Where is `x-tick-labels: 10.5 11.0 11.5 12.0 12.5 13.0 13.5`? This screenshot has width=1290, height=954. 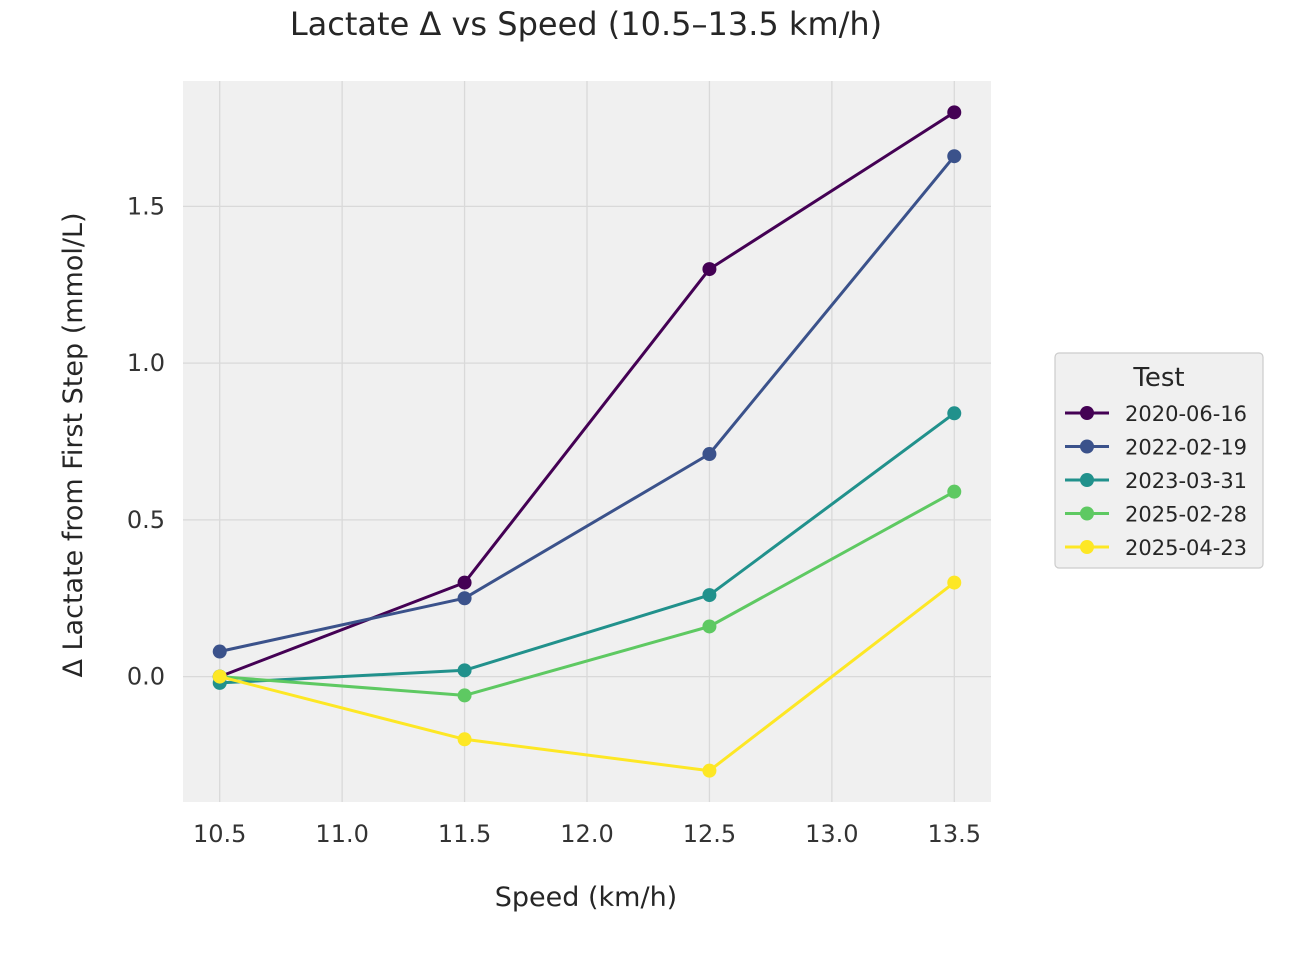 x-tick-labels: 10.5 11.0 11.5 12.0 12.5 13.0 13.5 is located at coordinates (587, 834).